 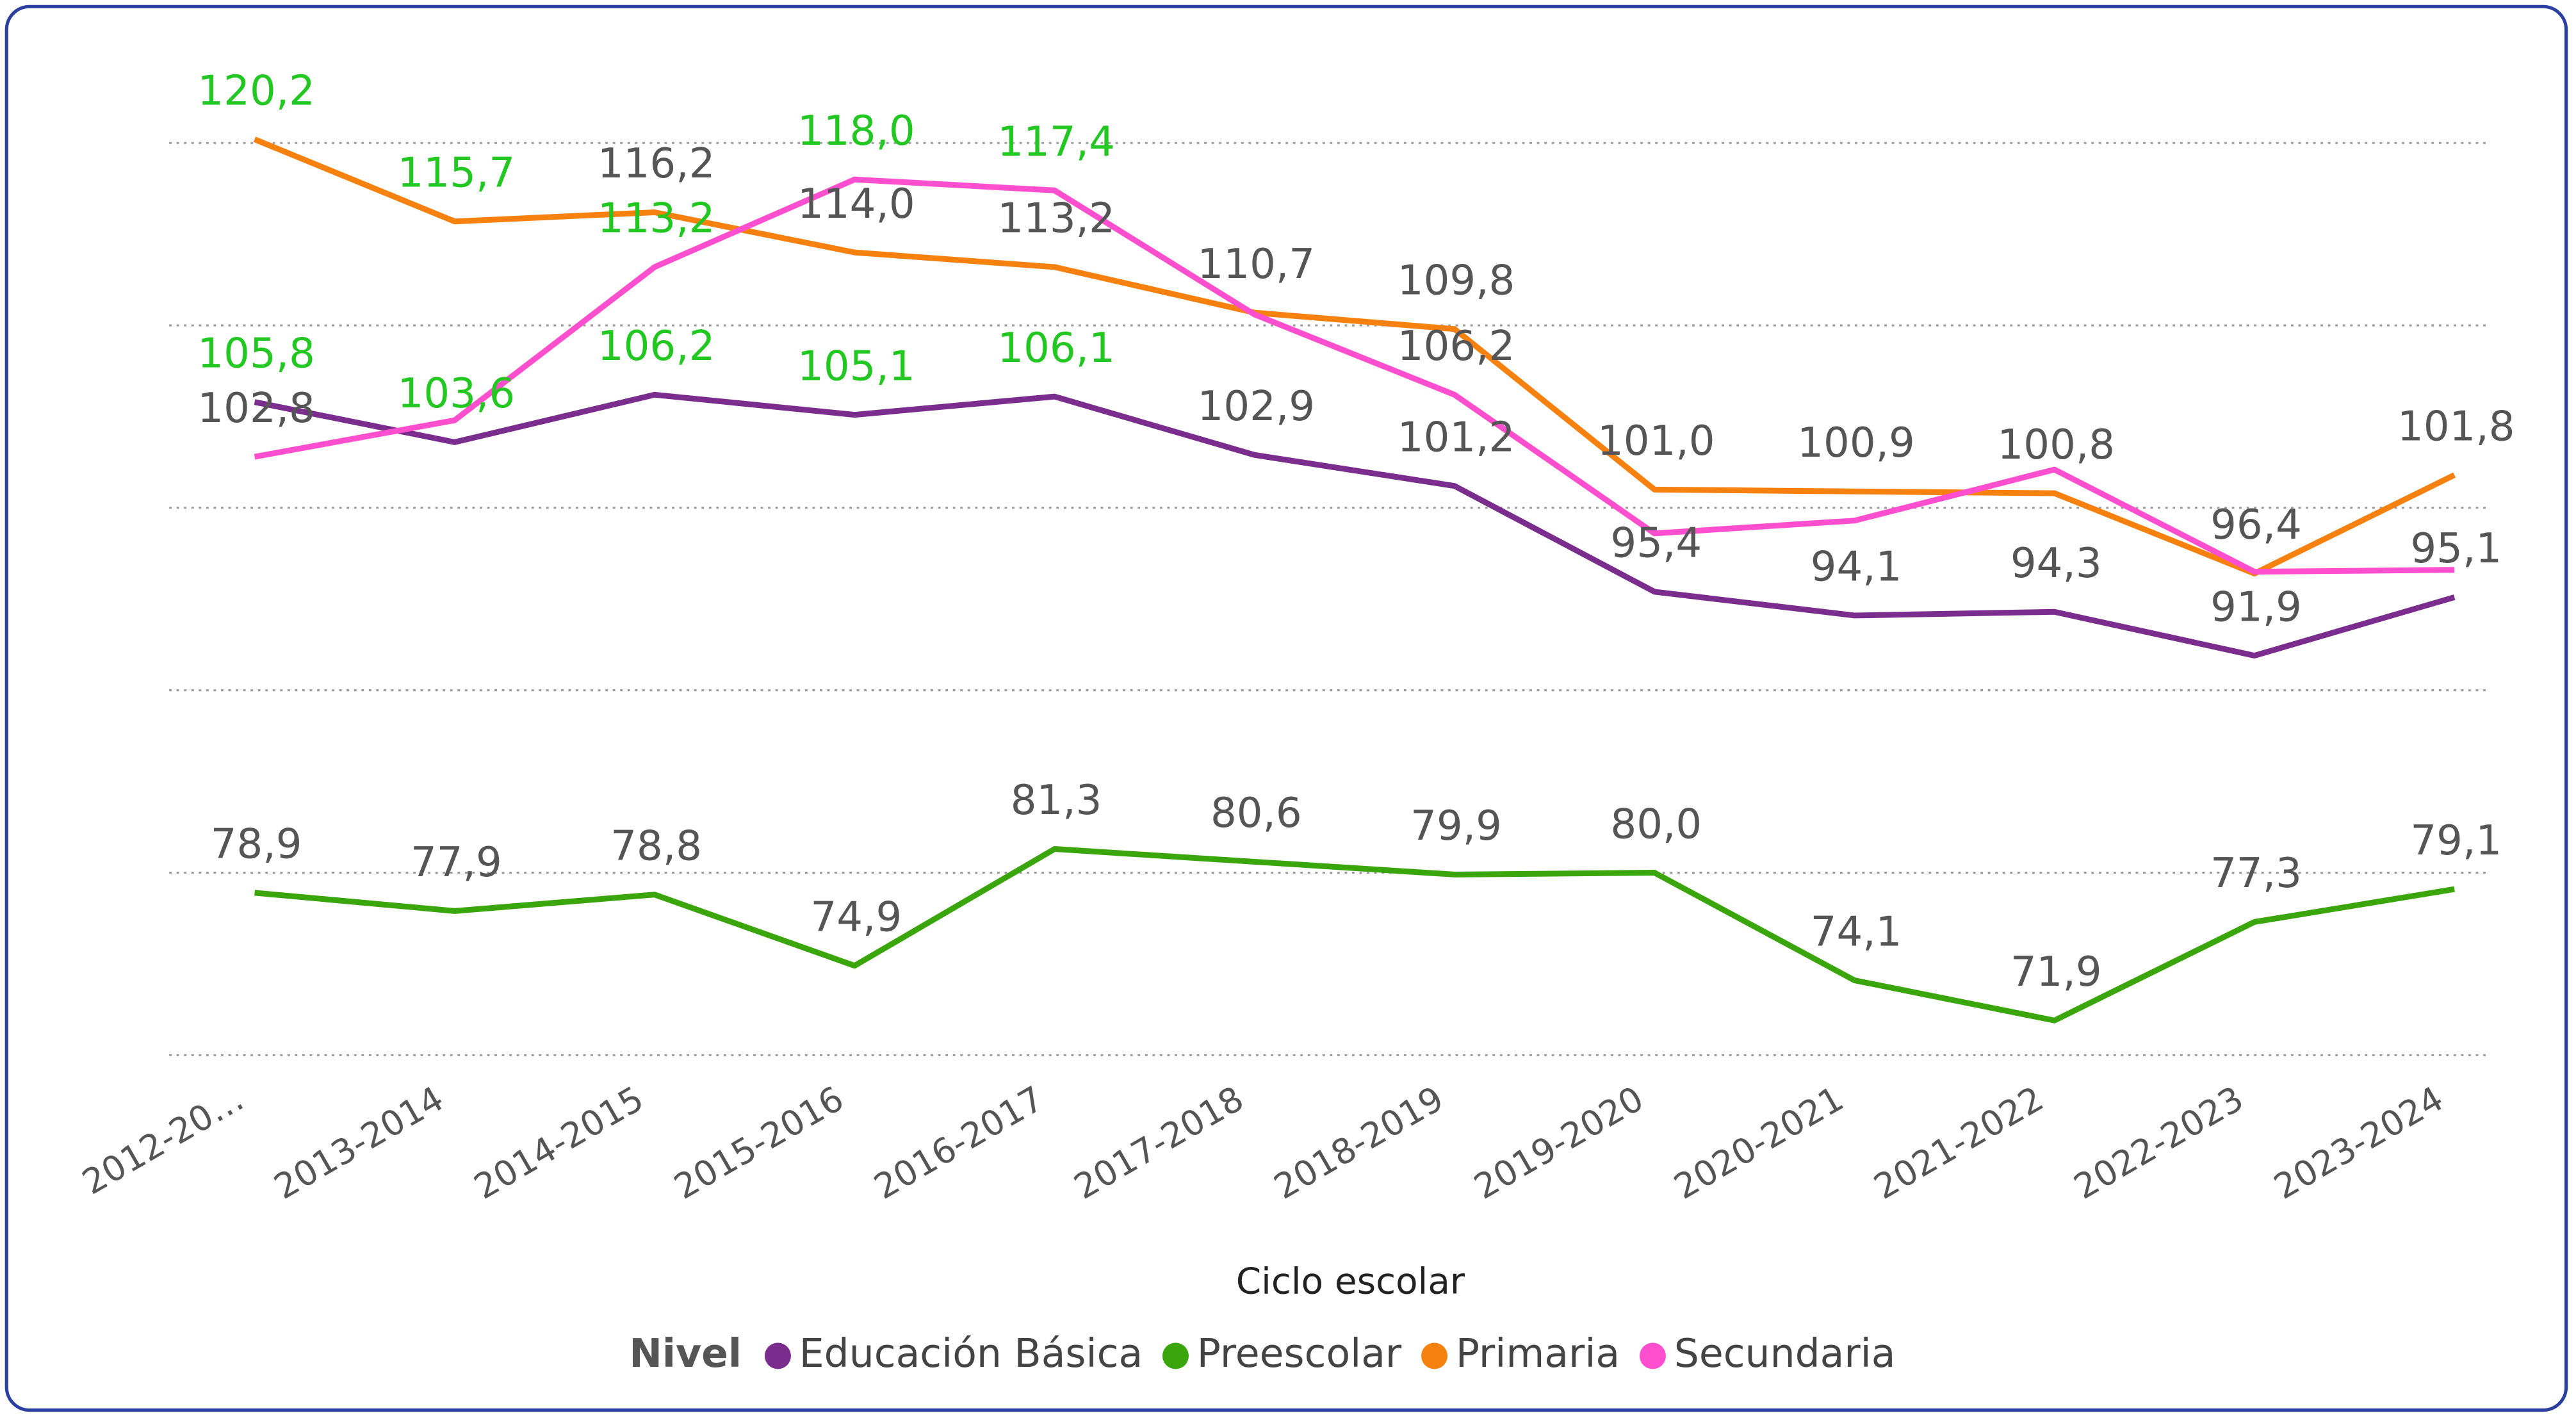 I want to click on data-label: 120,2, so click(x=256, y=91).